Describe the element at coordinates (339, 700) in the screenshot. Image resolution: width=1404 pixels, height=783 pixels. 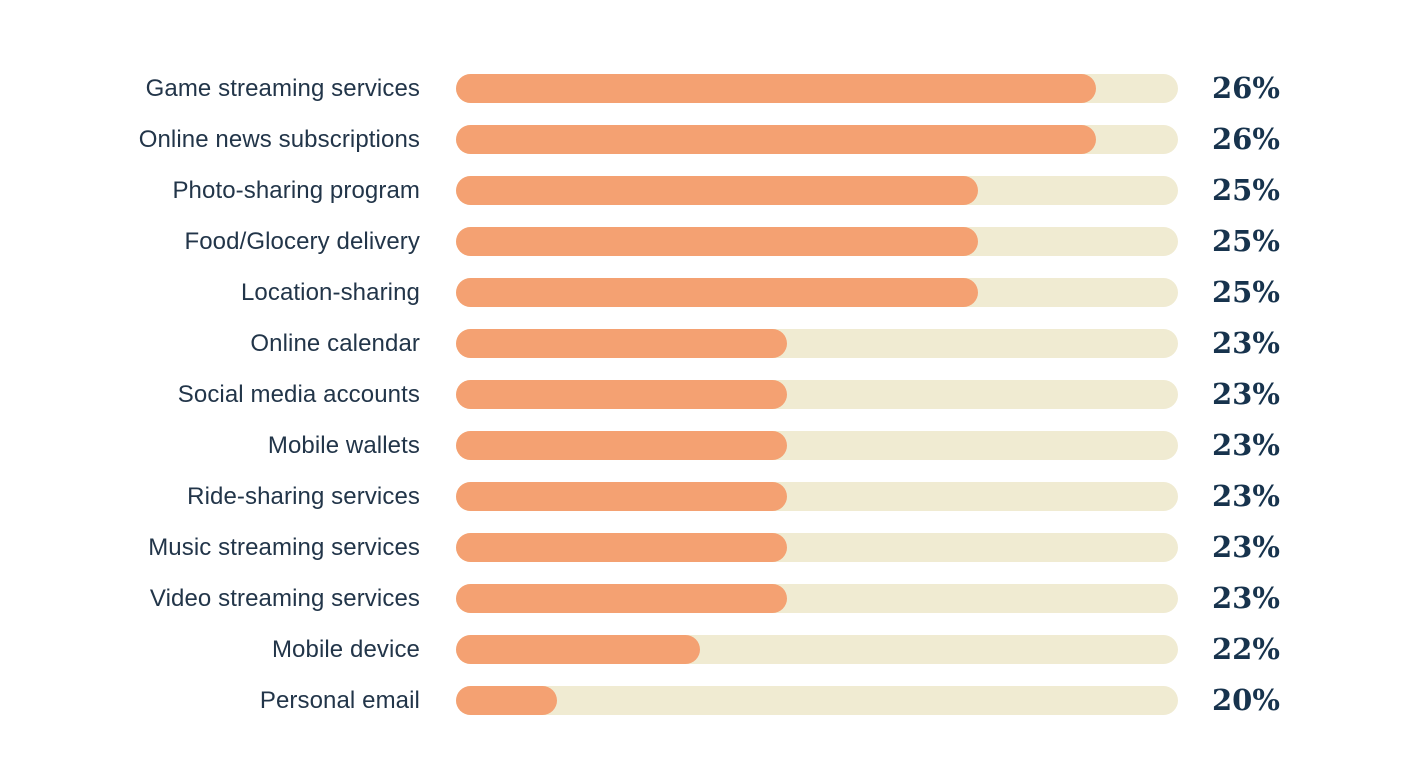
I see `category-label: Personal email` at that location.